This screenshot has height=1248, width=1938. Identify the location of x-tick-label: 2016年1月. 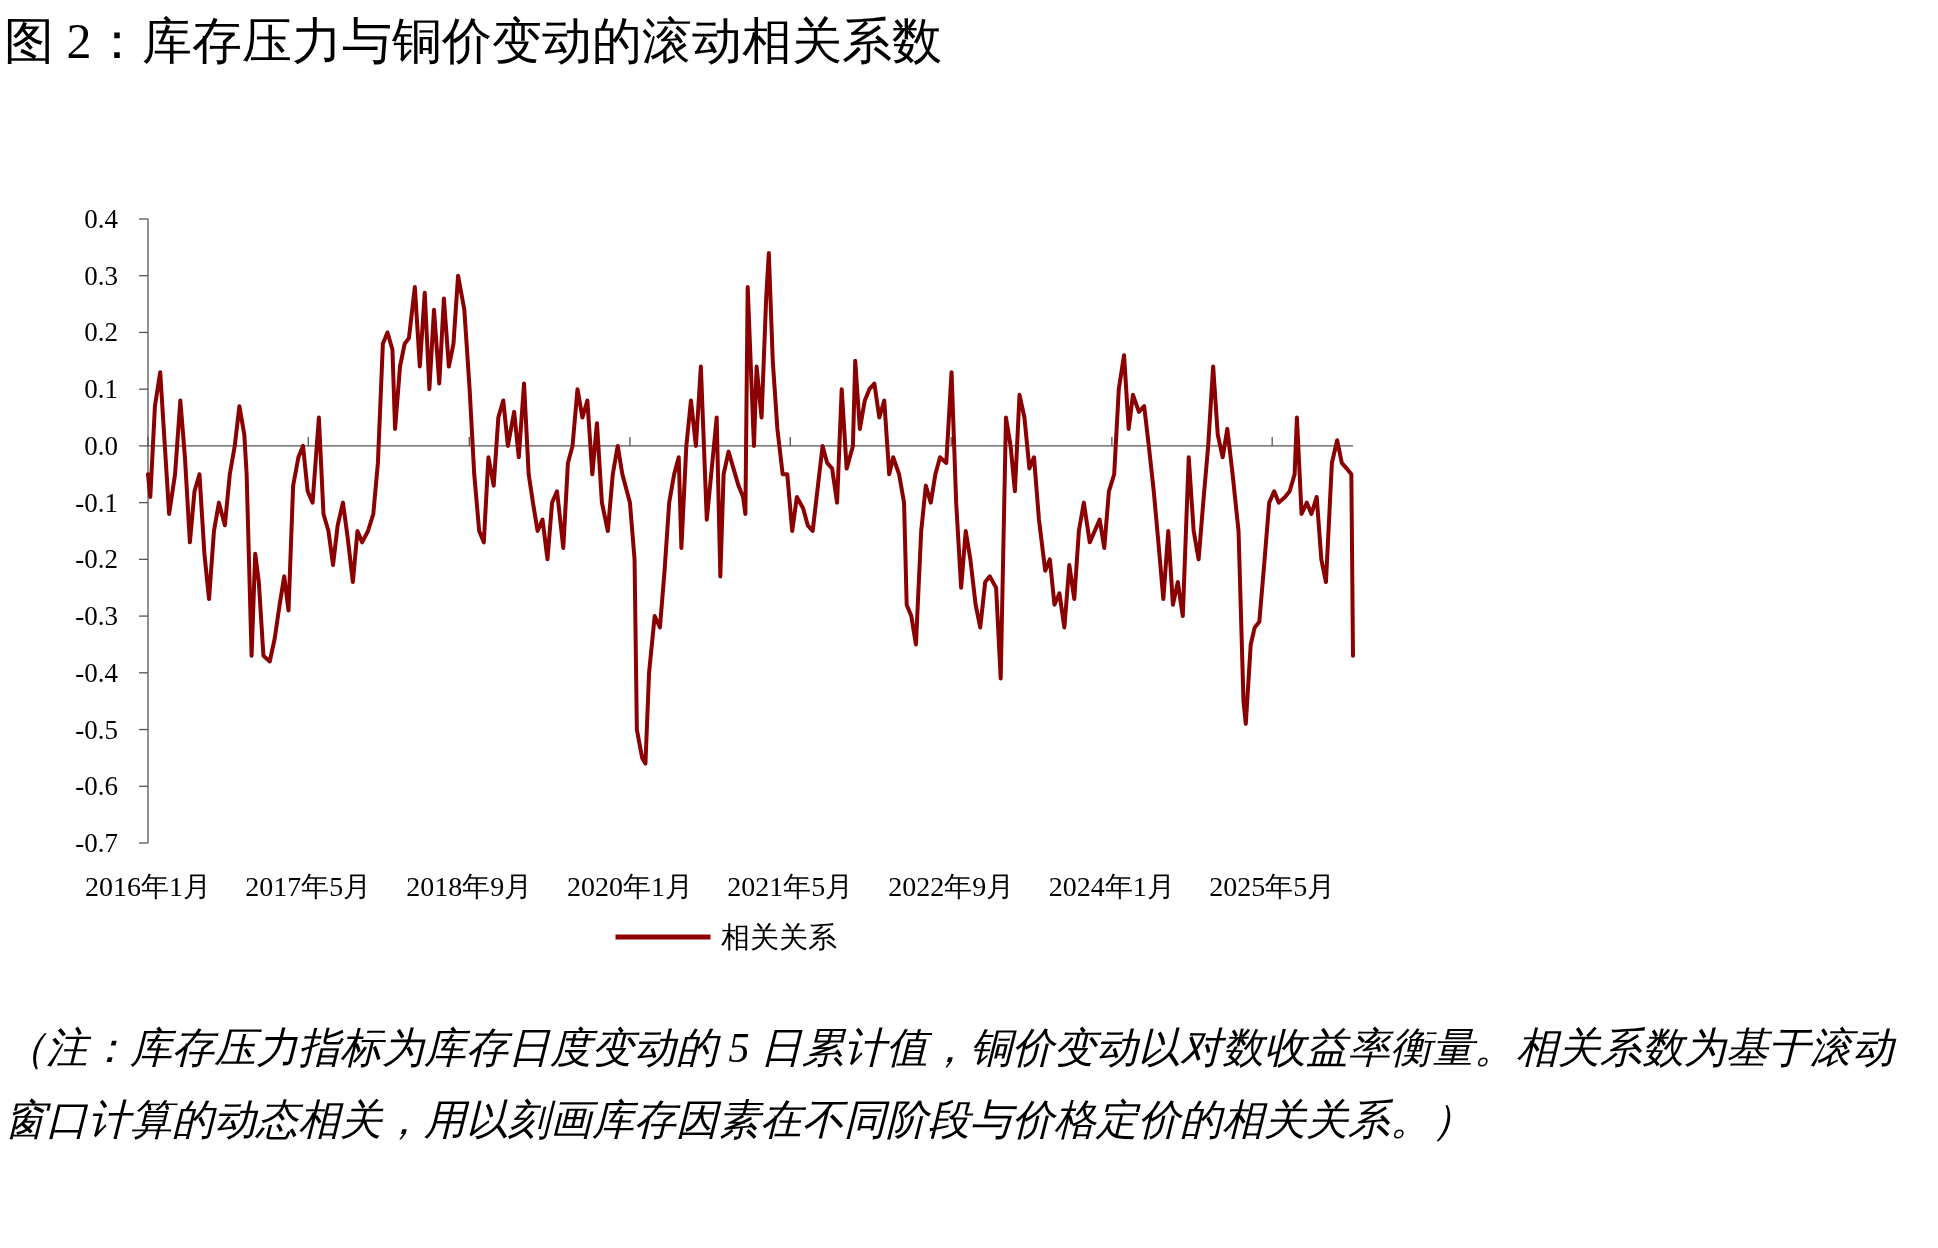
(148, 886).